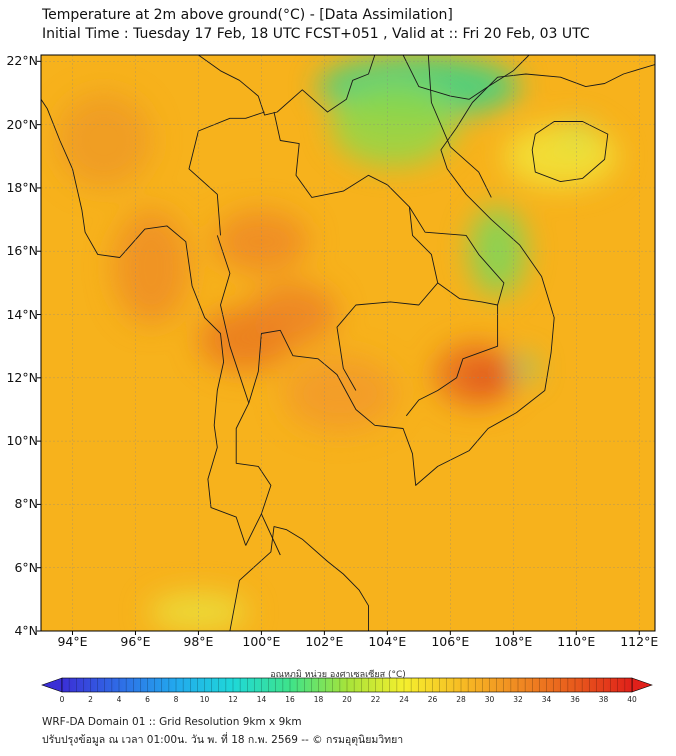  Describe the element at coordinates (513, 641) in the screenshot. I see `lon-tick-label: 108°E` at that location.